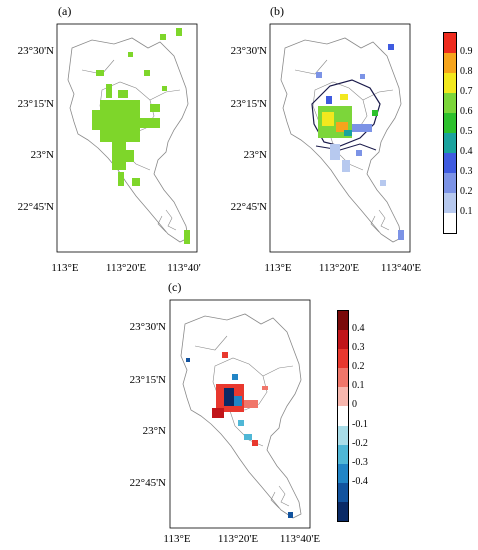  What do you see at coordinates (35, 207) in the screenshot?
I see `y-tick-a-4: 22°45'N` at bounding box center [35, 207].